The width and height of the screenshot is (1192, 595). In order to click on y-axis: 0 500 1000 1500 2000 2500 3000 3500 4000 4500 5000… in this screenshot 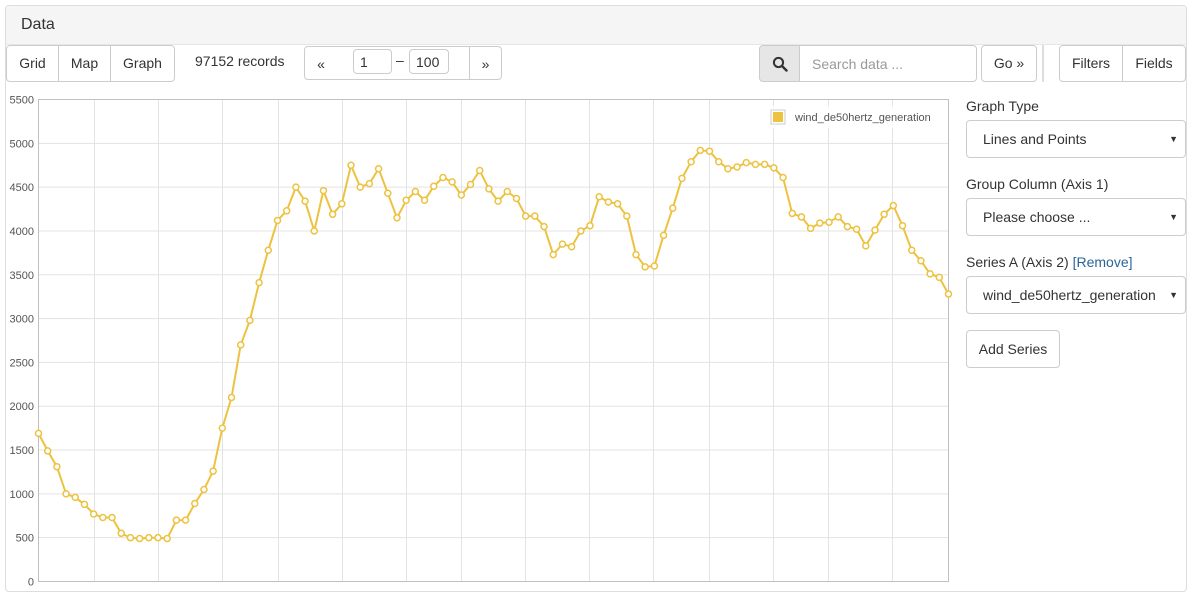, I will do `click(22, 342)`.